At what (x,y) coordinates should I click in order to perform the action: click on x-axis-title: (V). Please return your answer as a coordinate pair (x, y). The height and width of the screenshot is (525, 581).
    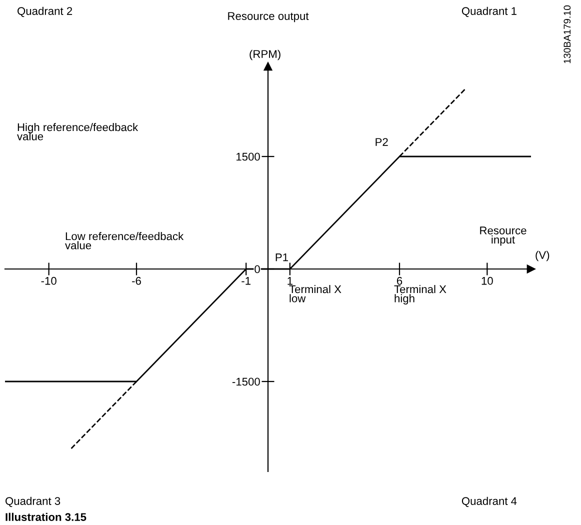
    Looking at the image, I should click on (543, 256).